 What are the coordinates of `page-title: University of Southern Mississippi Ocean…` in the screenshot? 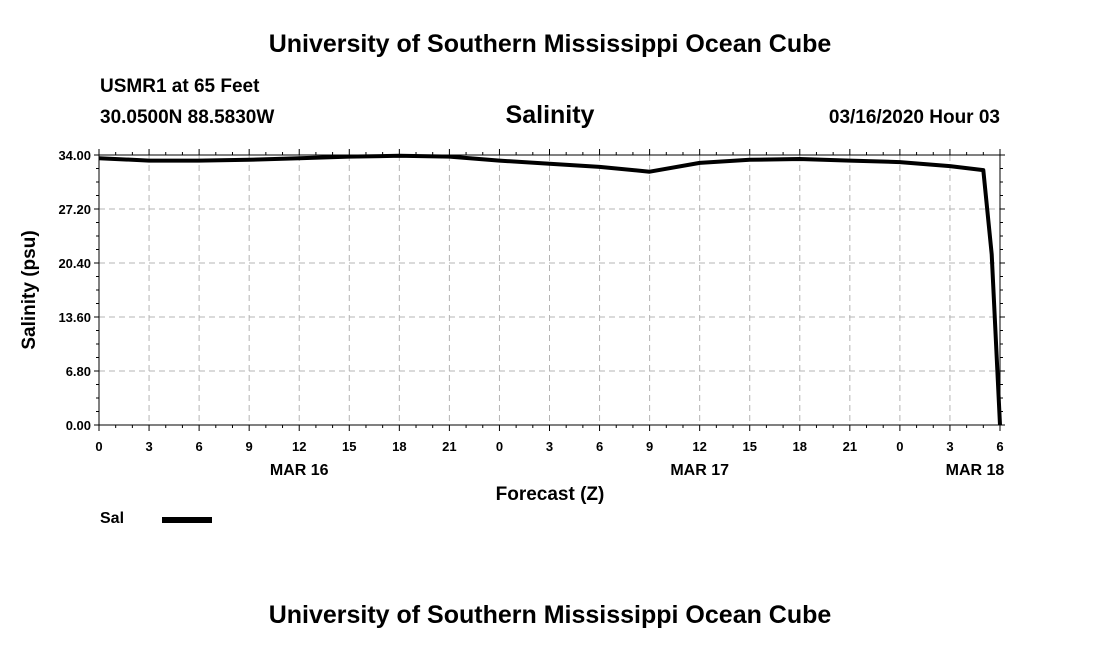 It's located at (550, 44).